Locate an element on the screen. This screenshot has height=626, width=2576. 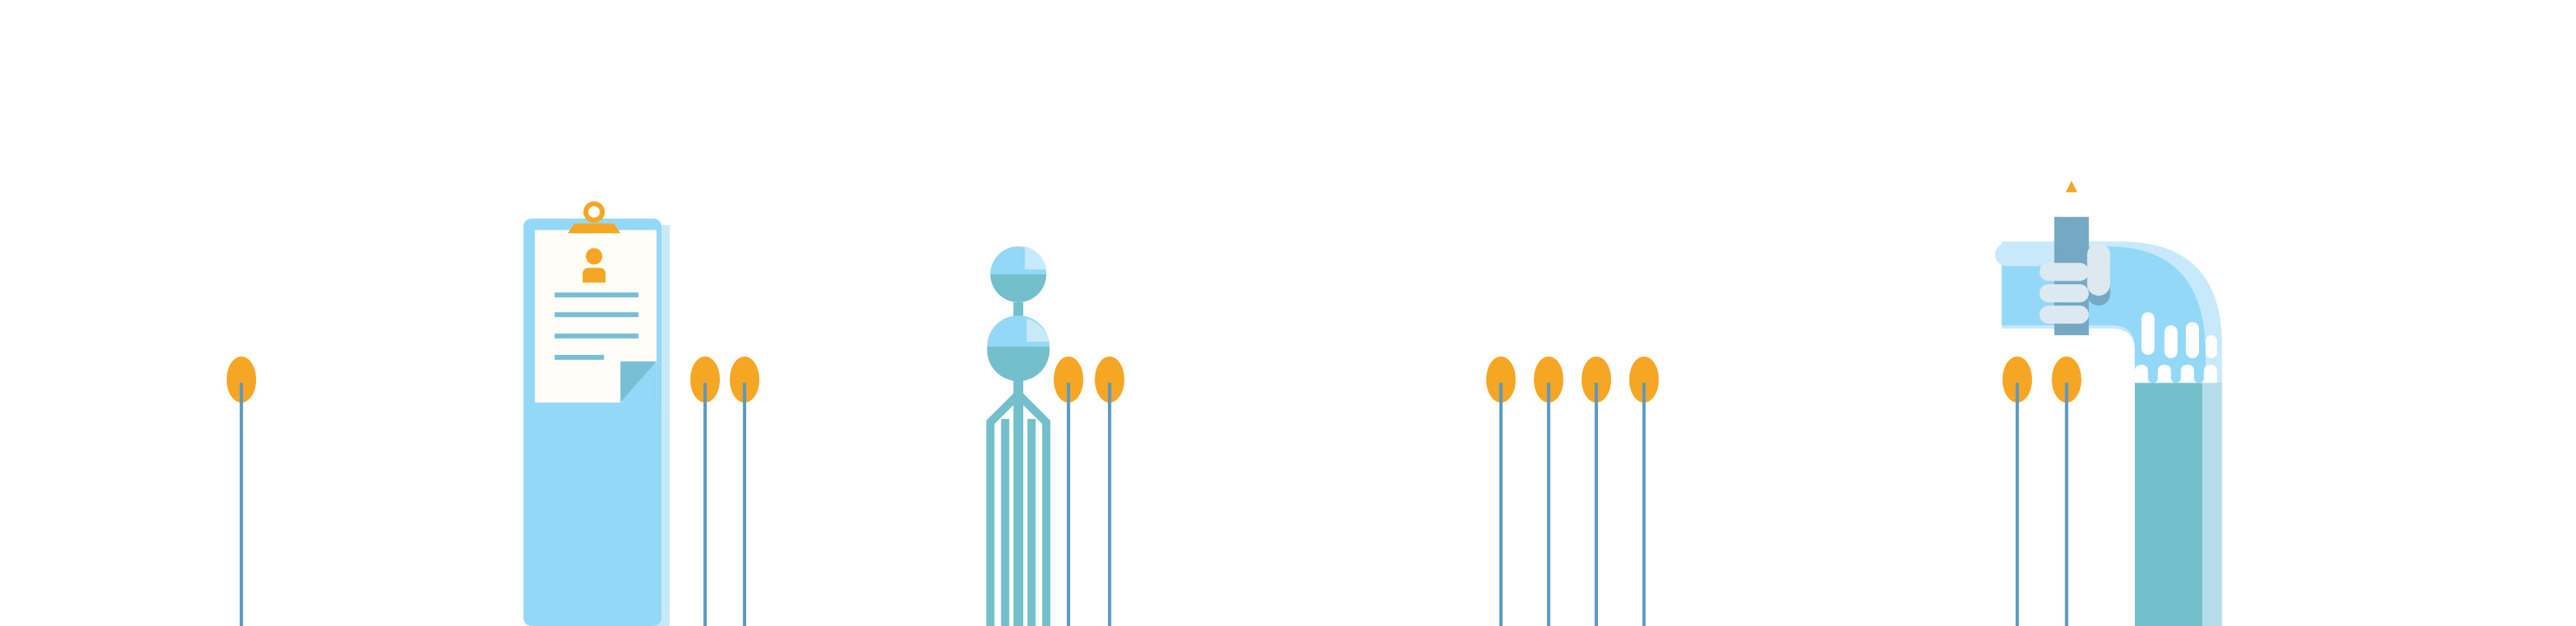
clipboard-profile-icon is located at coordinates (596, 413).